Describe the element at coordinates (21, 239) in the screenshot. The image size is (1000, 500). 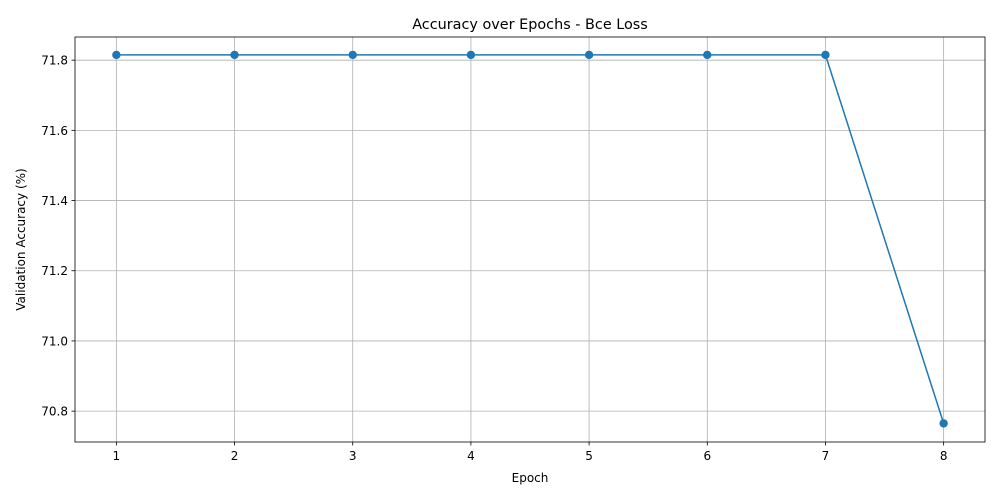
I see `y-axis-title: Validation Accuracy (%)` at that location.